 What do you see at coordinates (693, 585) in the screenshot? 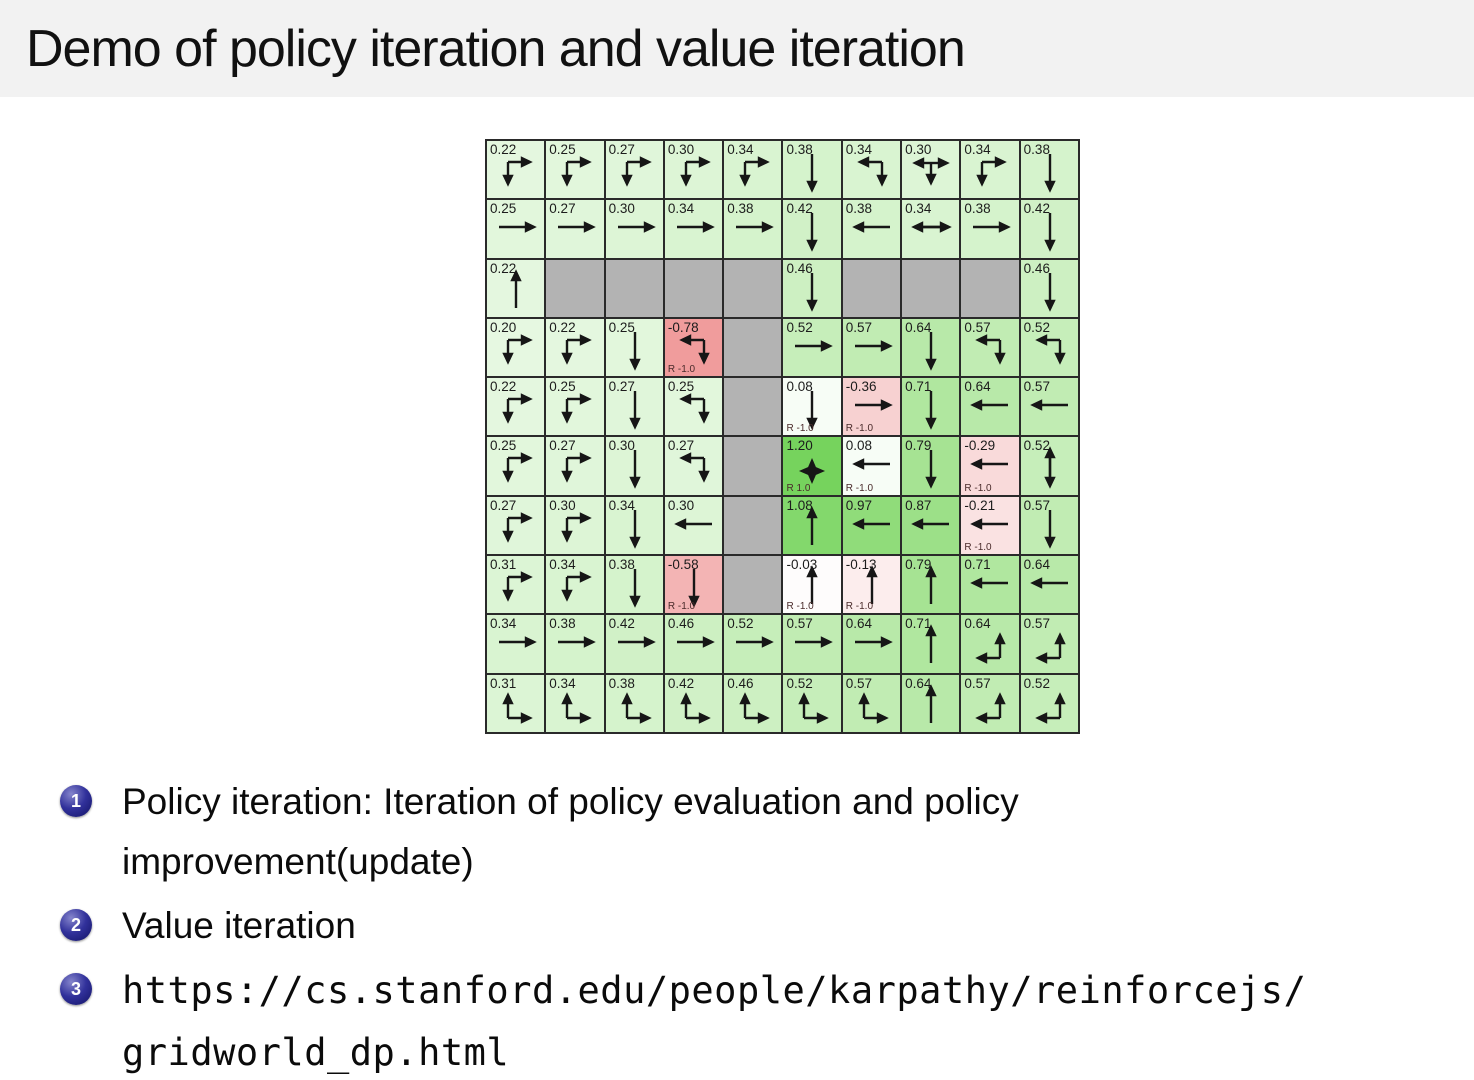
I see `grid-cell: -0.58 R -1.0` at bounding box center [693, 585].